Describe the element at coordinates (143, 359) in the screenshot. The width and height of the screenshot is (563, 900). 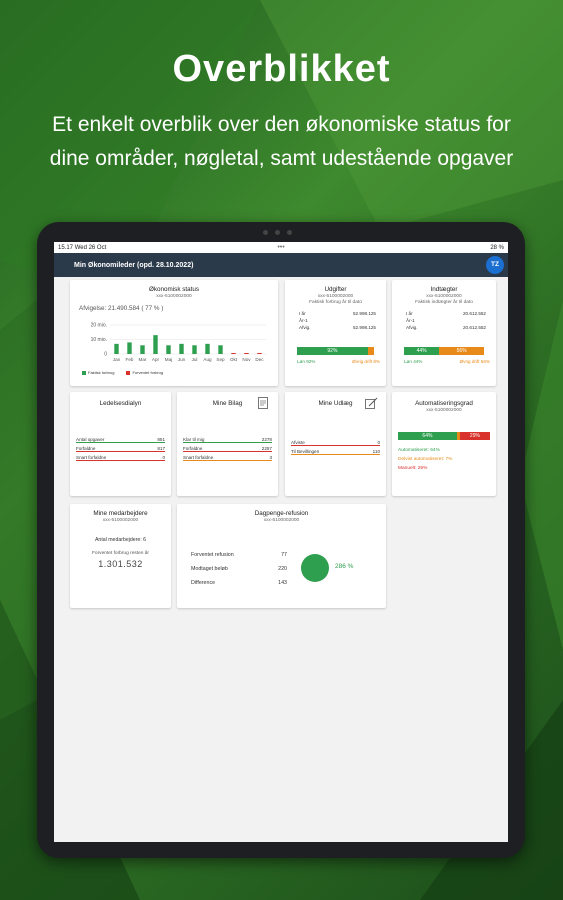
I see `x-tick-label: Mar` at that location.